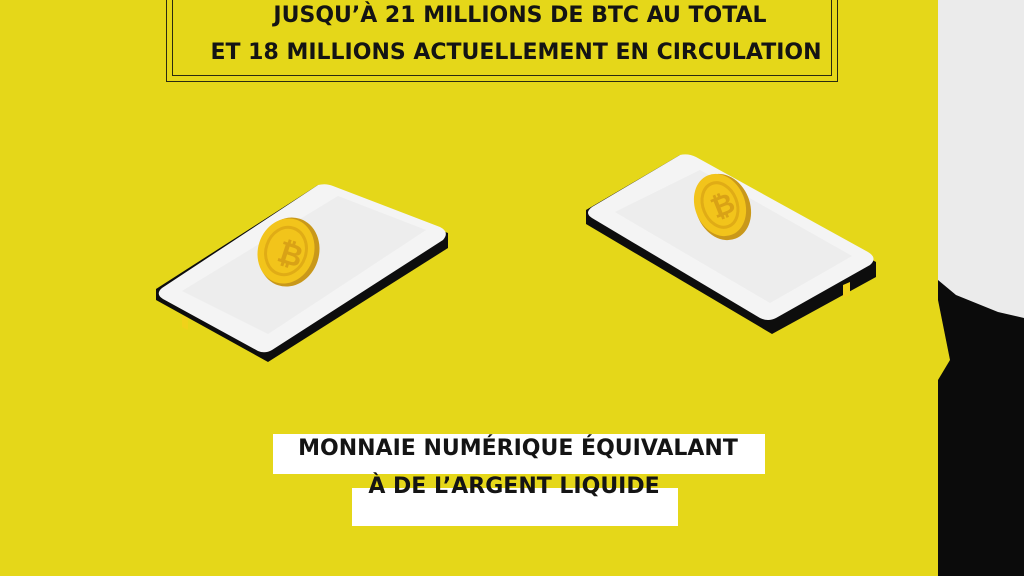  I want to click on headline-frame-outer, so click(502, 41).